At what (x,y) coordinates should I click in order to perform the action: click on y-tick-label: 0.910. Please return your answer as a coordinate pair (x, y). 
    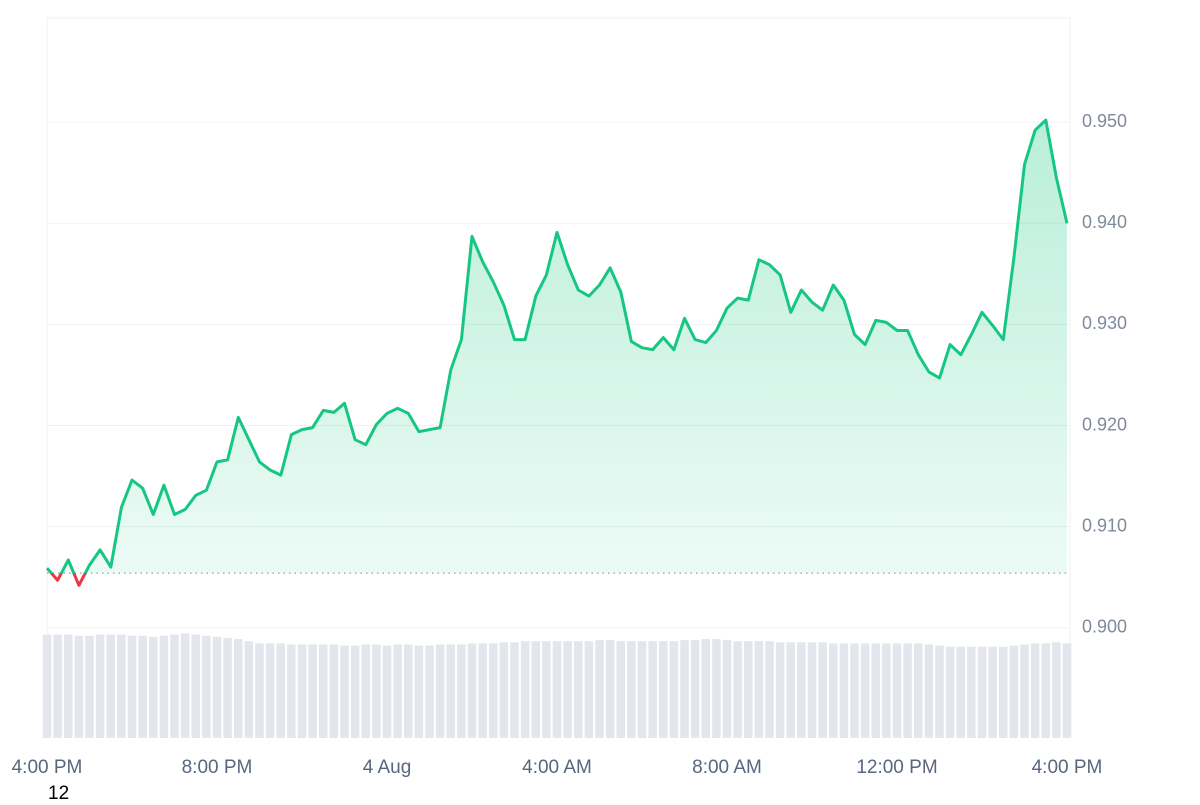
    Looking at the image, I should click on (1104, 525).